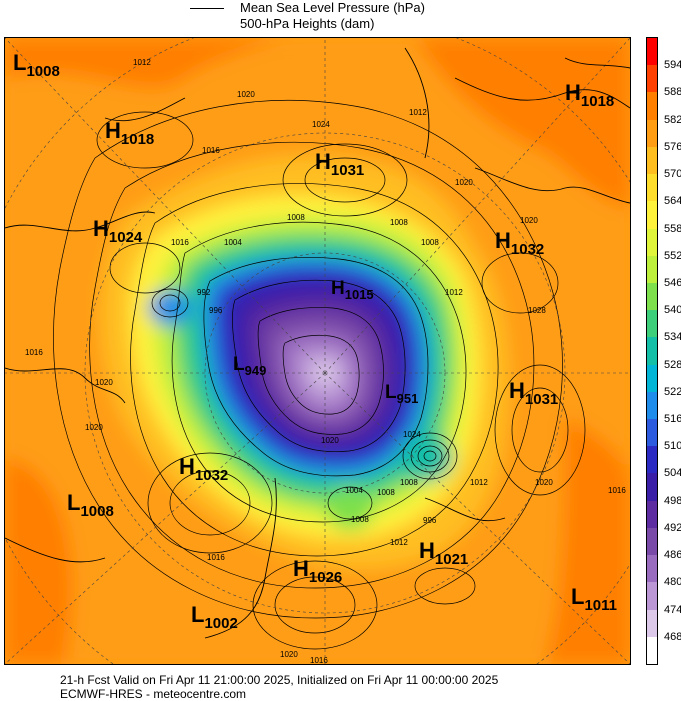 Image resolution: width=681 pixels, height=701 pixels. Describe the element at coordinates (672, 119) in the screenshot. I see `colorbar-tick-label: 582` at that location.